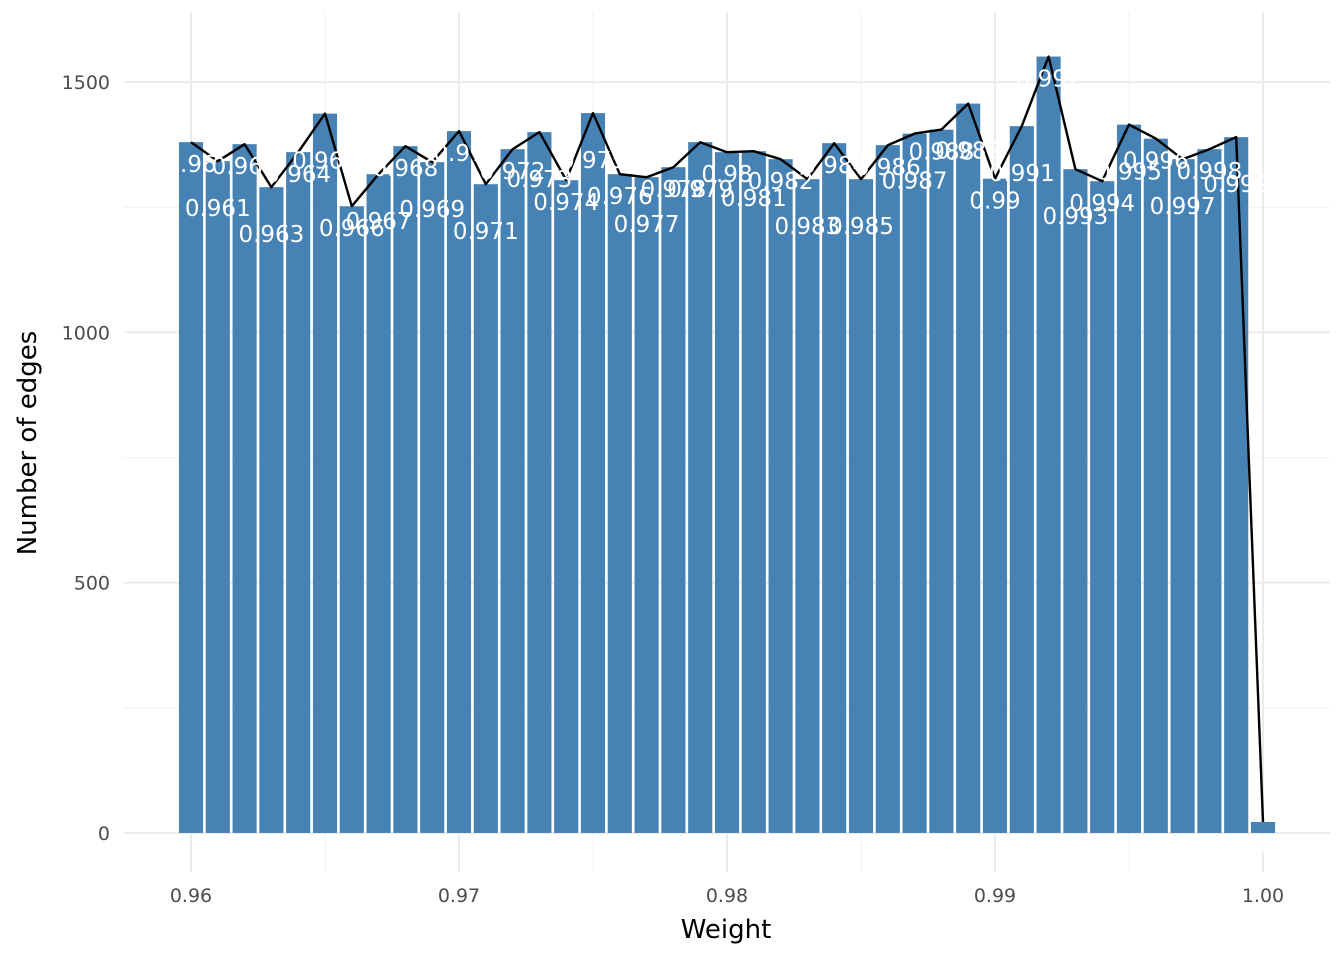  I want to click on bar-label: 0.962, so click(245, 167).